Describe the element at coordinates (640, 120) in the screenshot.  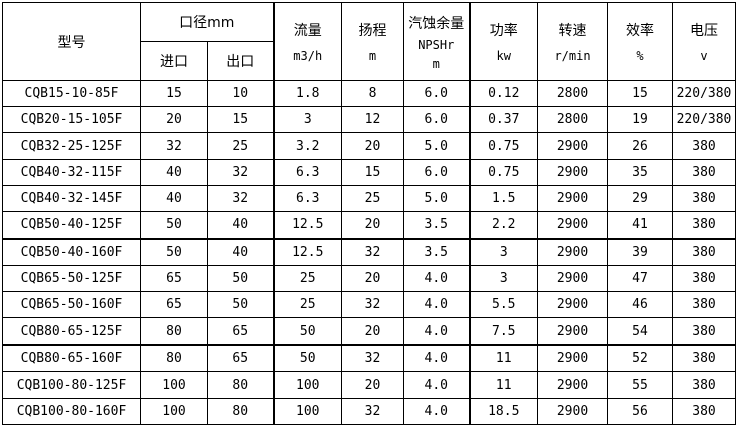
I see `cell-efficiency: 19` at that location.